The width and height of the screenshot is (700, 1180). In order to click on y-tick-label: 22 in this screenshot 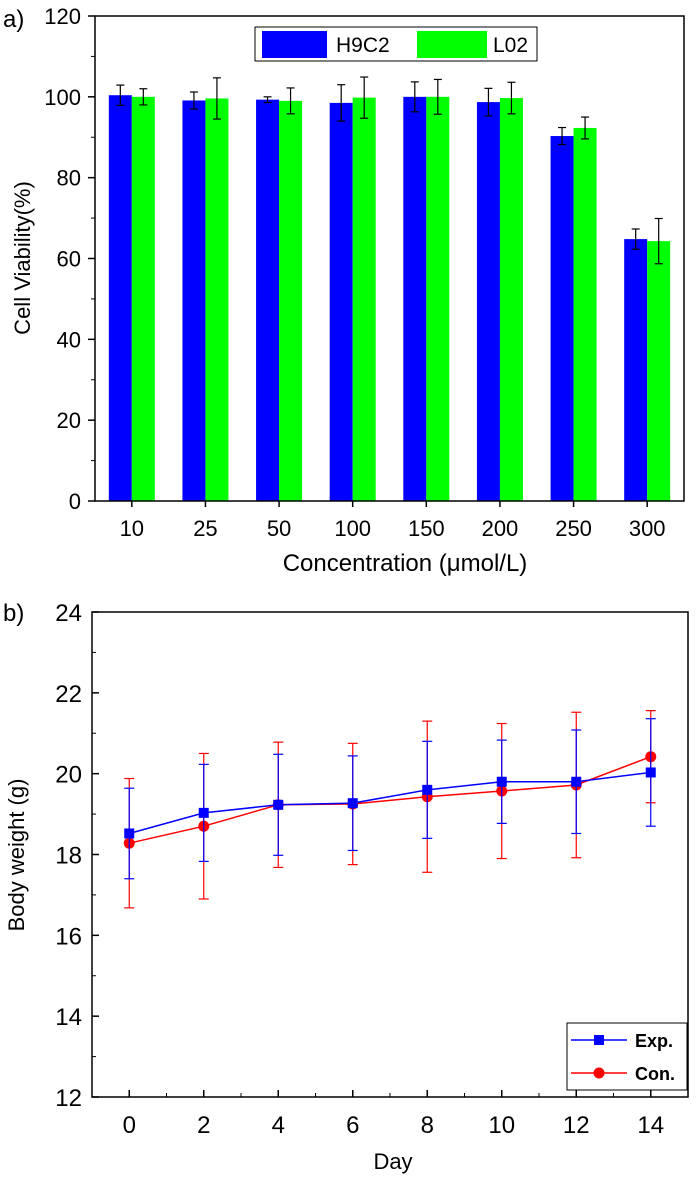, I will do `click(68, 694)`.